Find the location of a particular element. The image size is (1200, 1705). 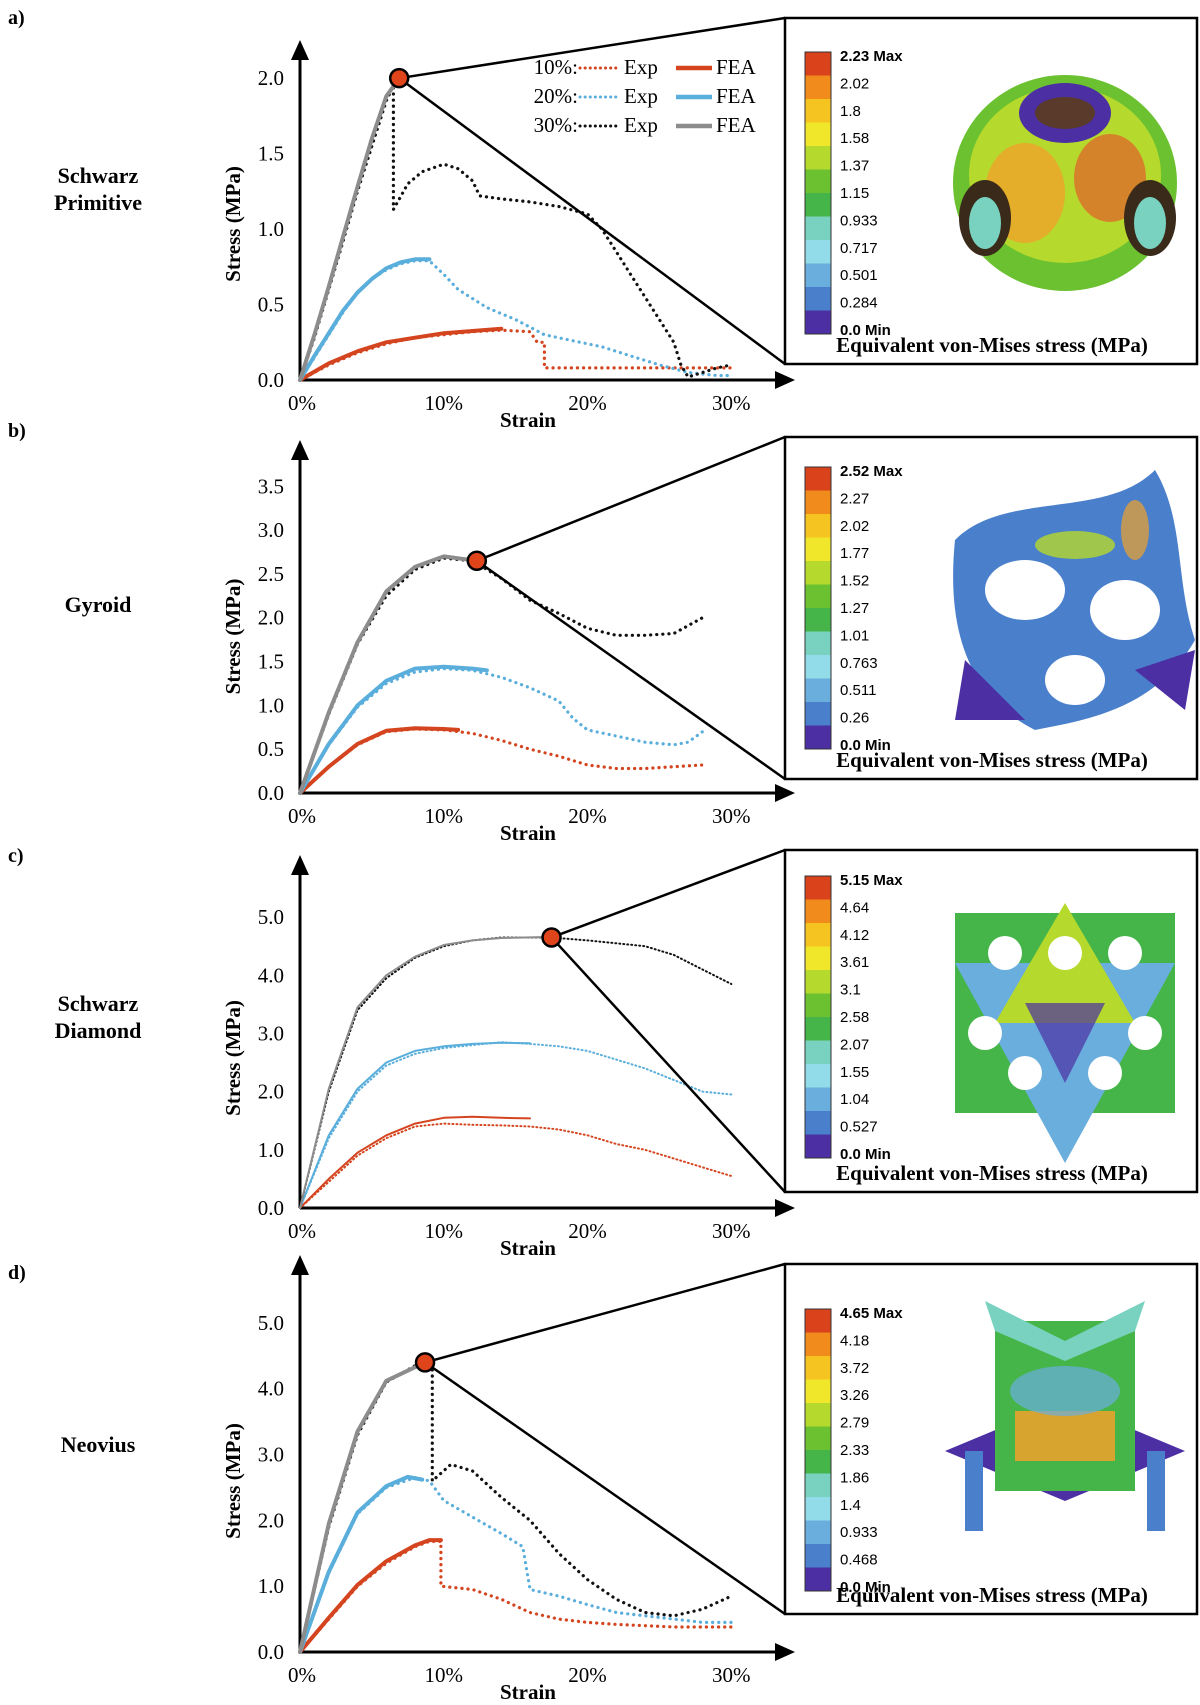

colorbar-label: 1.37 is located at coordinates (854, 166).